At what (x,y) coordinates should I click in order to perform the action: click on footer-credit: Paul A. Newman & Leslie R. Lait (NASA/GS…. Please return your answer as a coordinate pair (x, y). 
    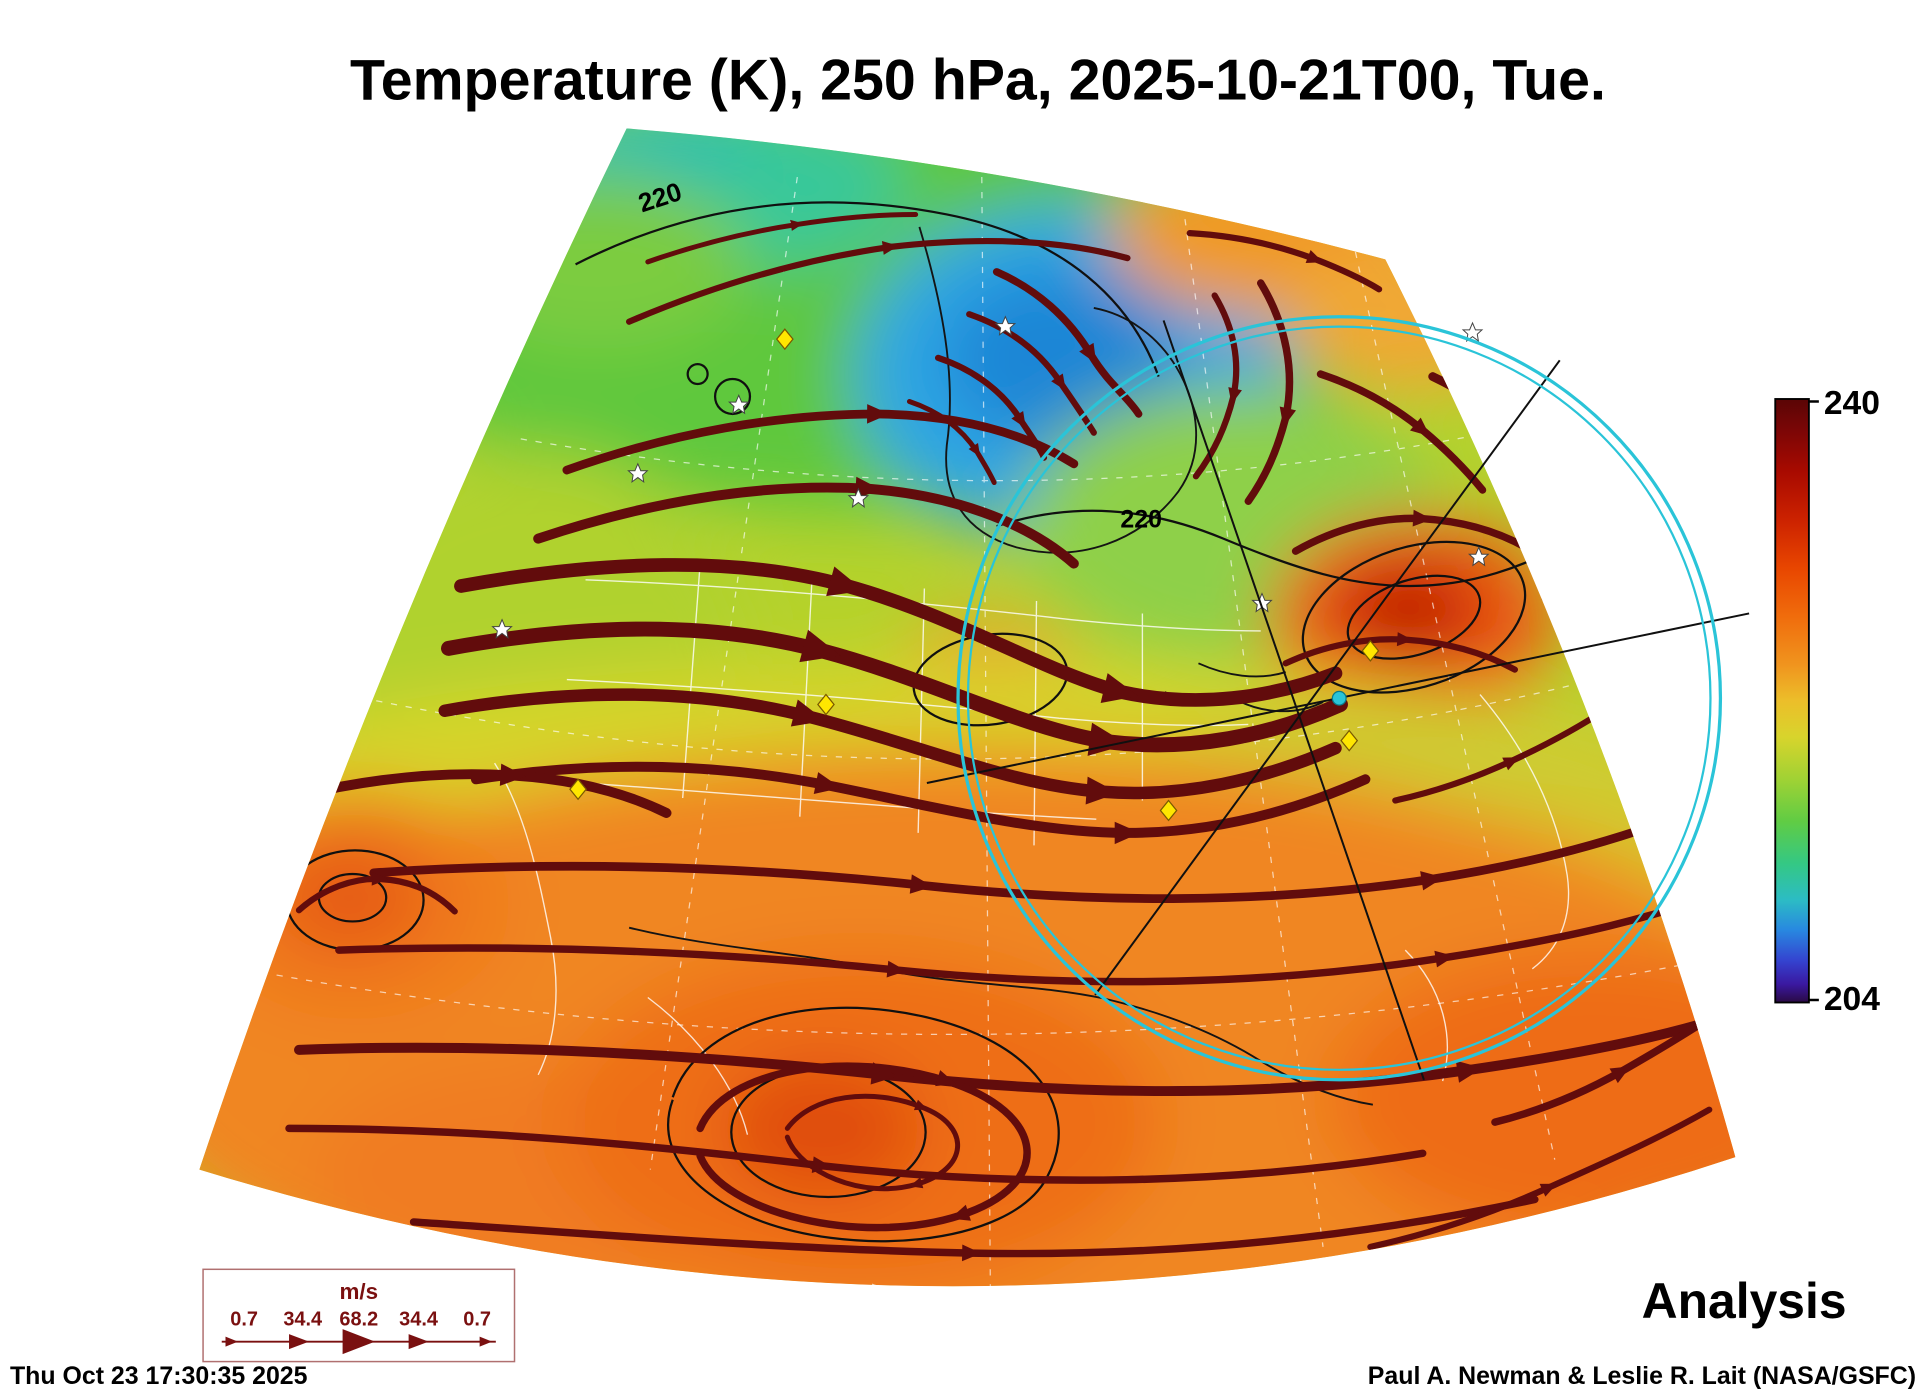
    Looking at the image, I should click on (1642, 1376).